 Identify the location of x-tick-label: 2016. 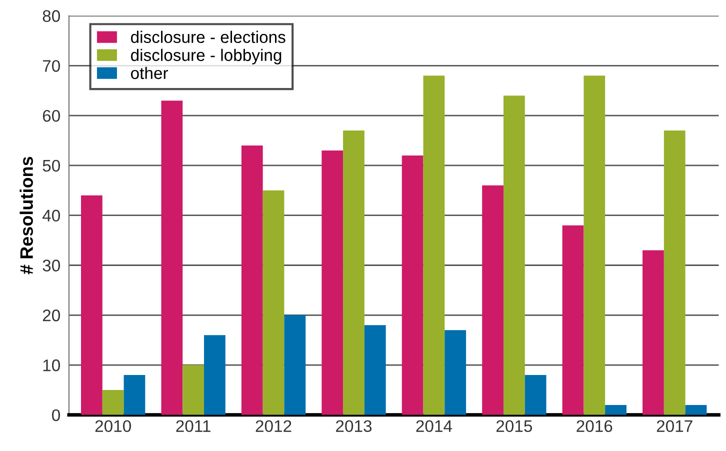
(594, 426).